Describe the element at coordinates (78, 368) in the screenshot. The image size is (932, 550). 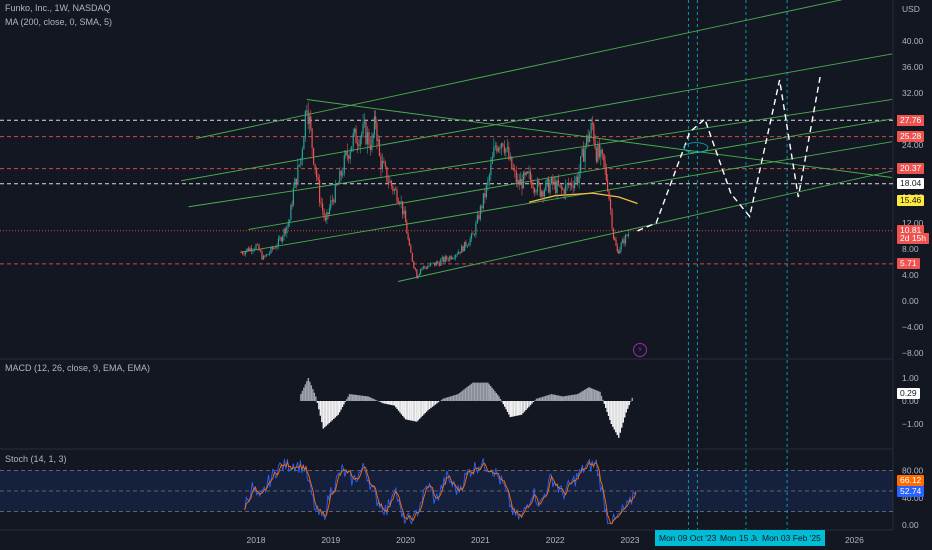
I see `macd-indicator-label: MACD (12, 26, close, 9, EMA, EMA)` at that location.